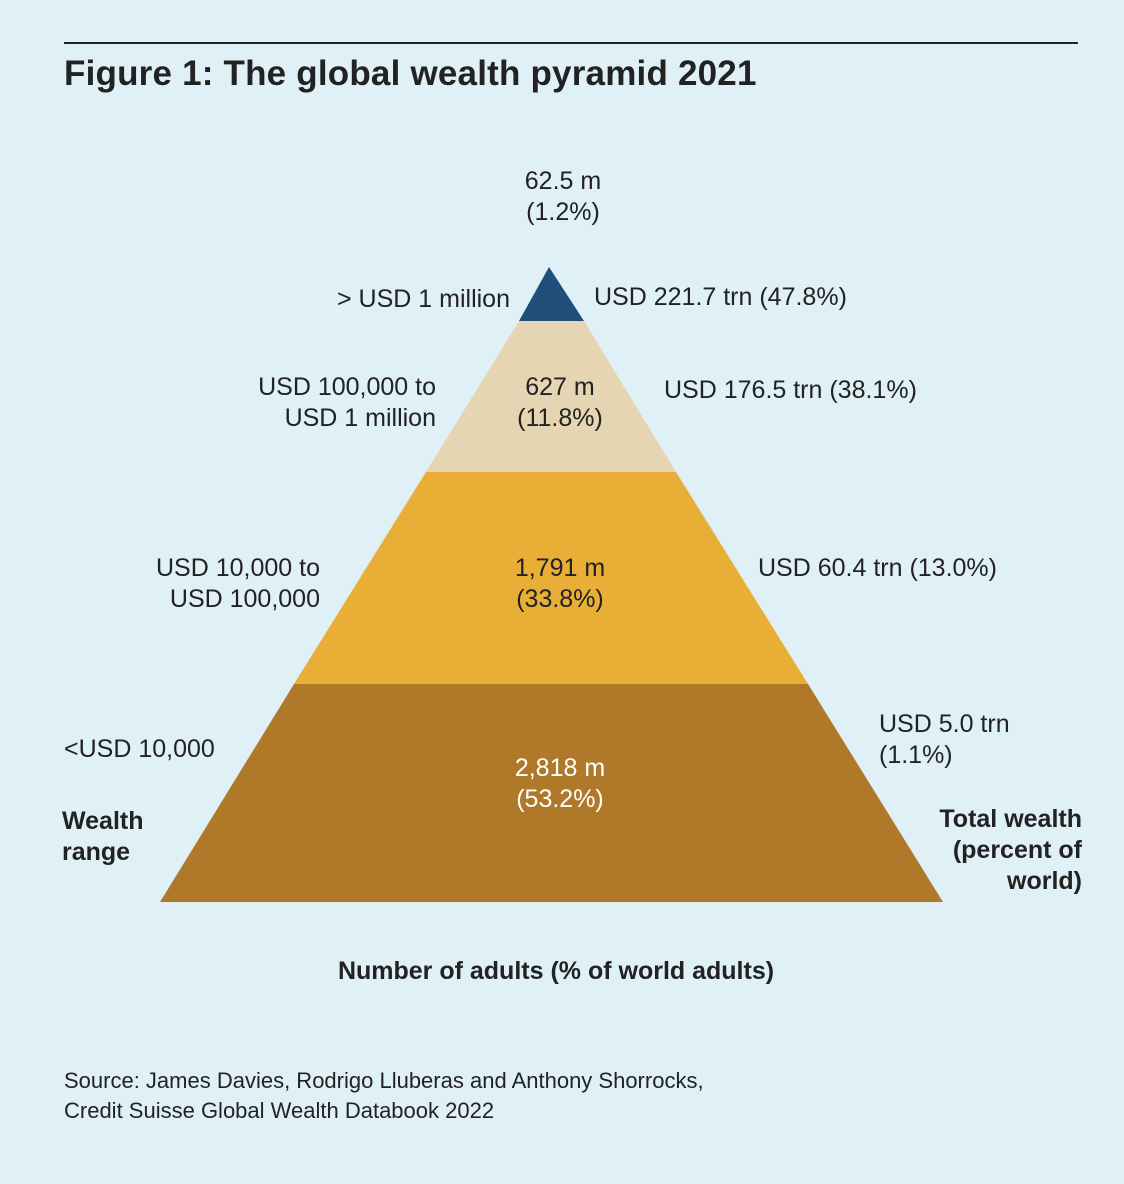 The height and width of the screenshot is (1184, 1124). What do you see at coordinates (560, 402) in the screenshot?
I see `tier-upper-middle-adults: 627 m (11.8%)` at bounding box center [560, 402].